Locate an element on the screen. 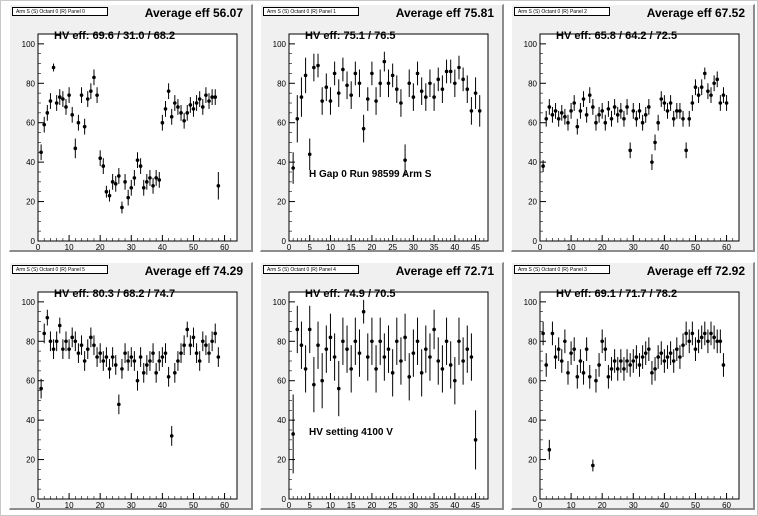 The image size is (758, 516). x-tick-label: 50 is located at coordinates (695, 246).